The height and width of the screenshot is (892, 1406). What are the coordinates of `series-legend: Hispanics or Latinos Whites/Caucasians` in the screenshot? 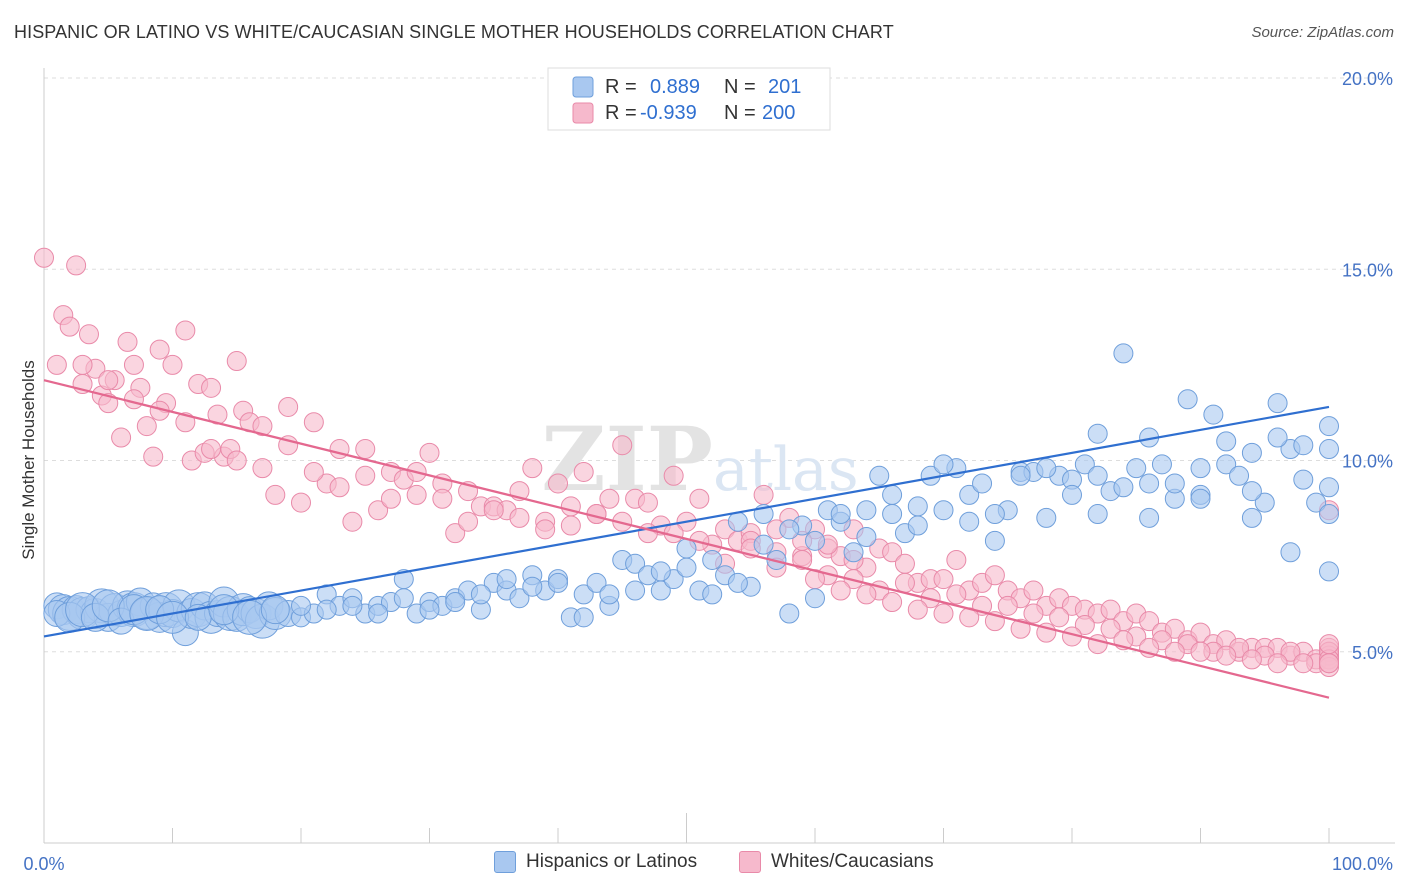 It's located at (703, 865).